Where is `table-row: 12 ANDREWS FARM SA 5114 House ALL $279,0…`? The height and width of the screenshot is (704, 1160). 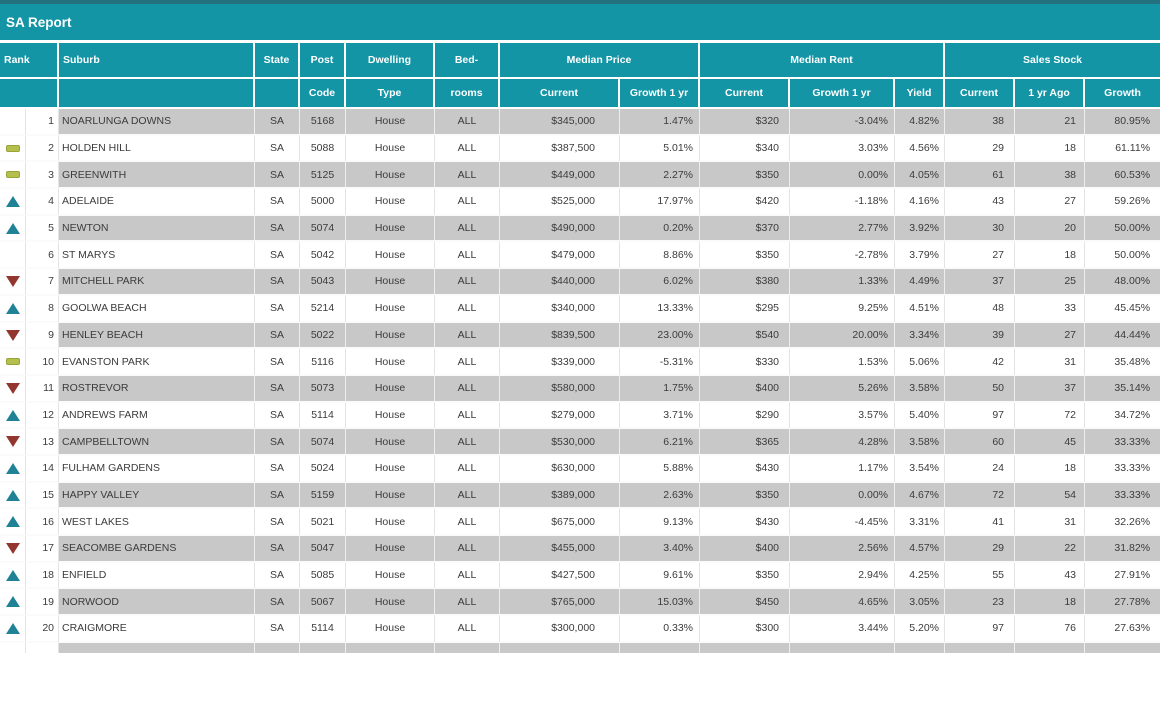
table-row: 12 ANDREWS FARM SA 5114 House ALL $279,0… is located at coordinates (580, 416).